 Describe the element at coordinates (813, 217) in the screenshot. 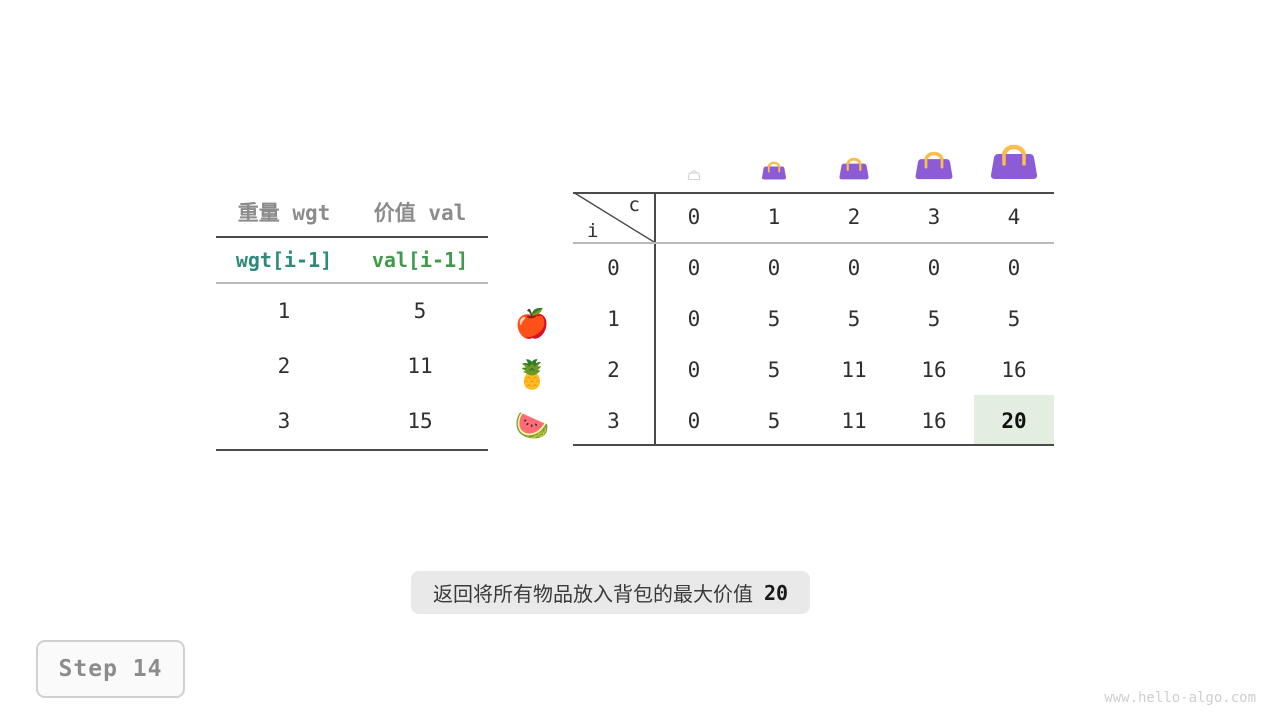

I see `dp-table-header-row: c i 0 1 2 3 4` at that location.